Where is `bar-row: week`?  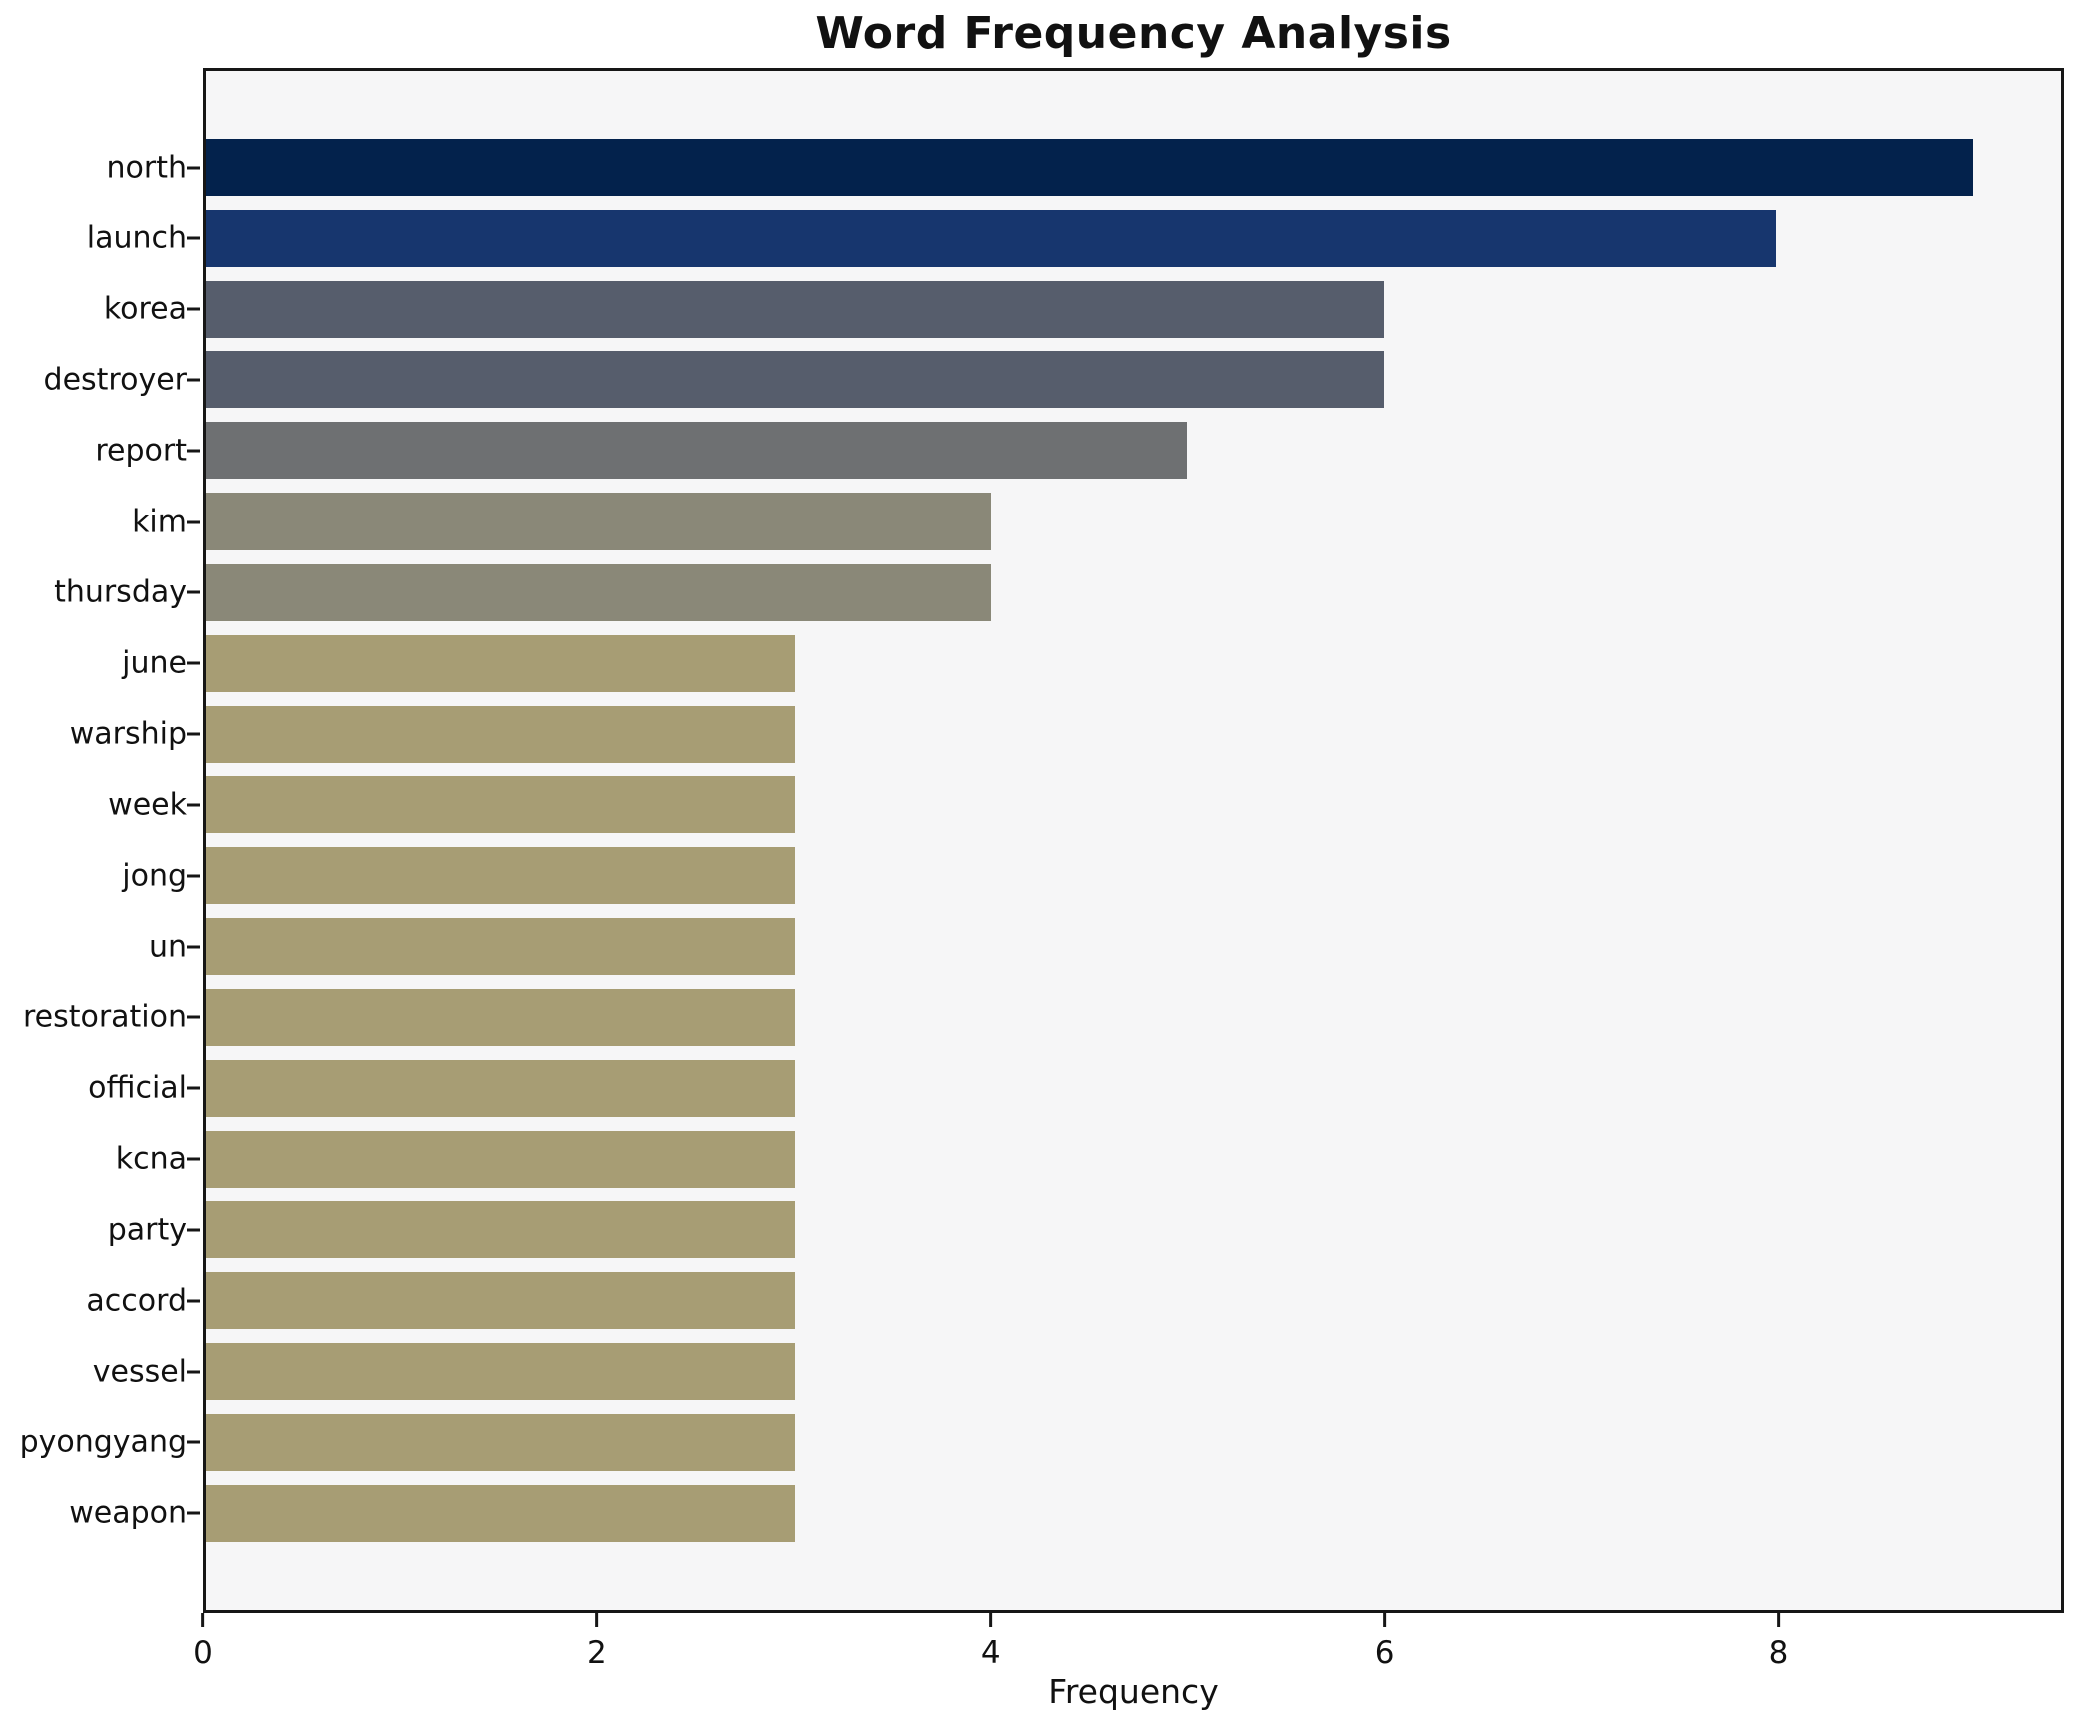 bar-row: week is located at coordinates (1084, 805).